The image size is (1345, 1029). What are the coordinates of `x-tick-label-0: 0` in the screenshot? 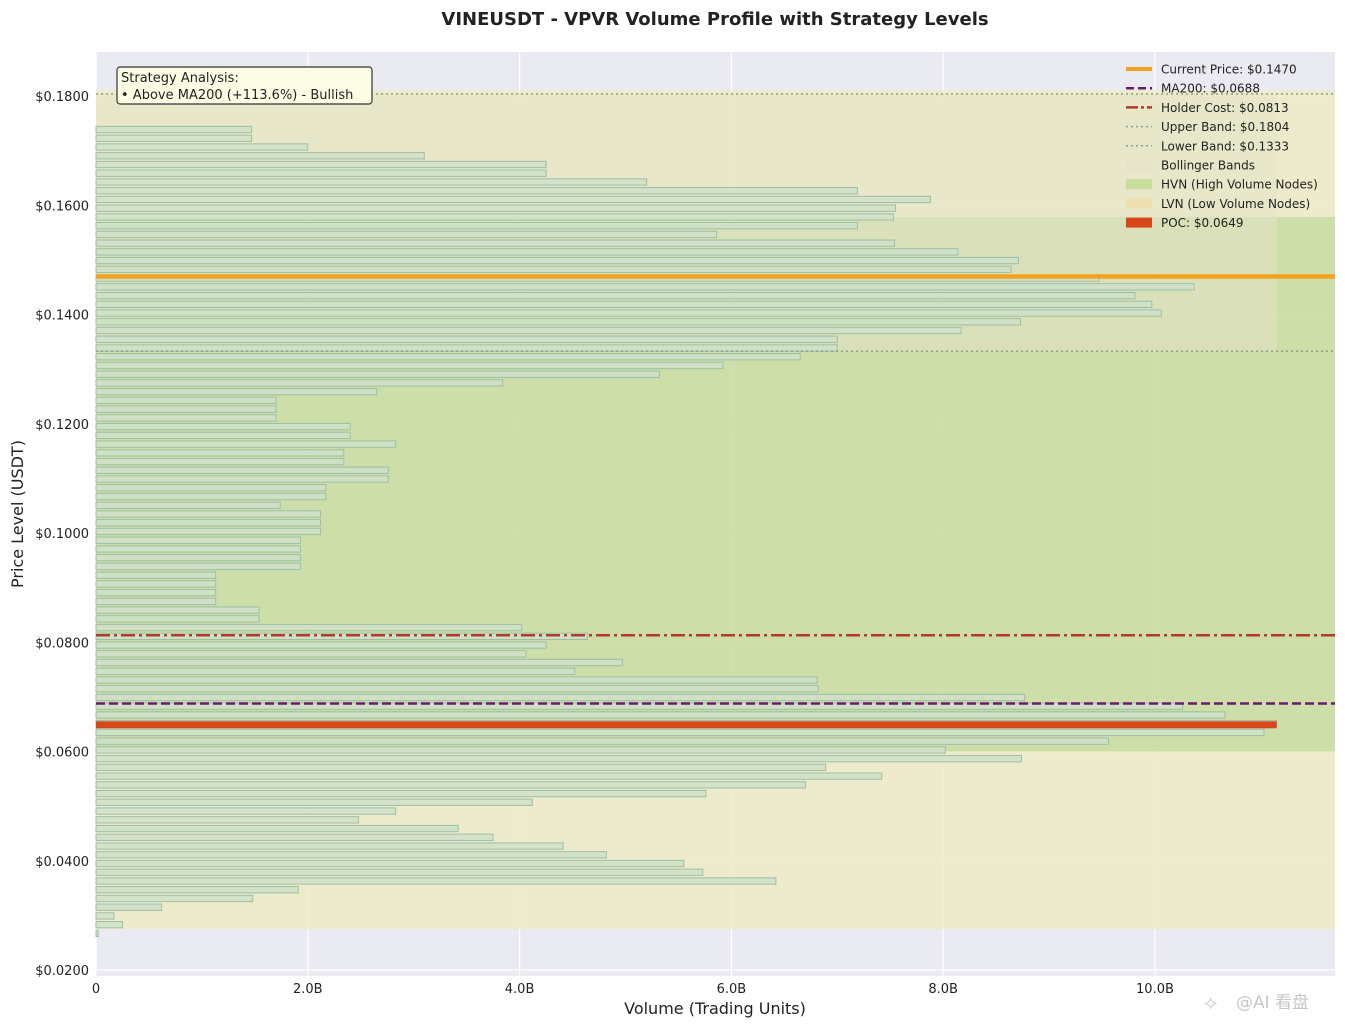 It's located at (96, 989).